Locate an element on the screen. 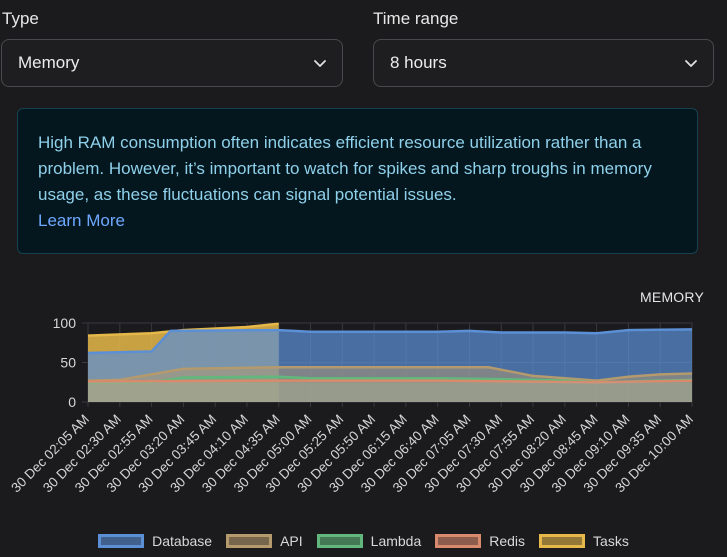 The image size is (727, 557). type-select: Memory is located at coordinates (172, 63).